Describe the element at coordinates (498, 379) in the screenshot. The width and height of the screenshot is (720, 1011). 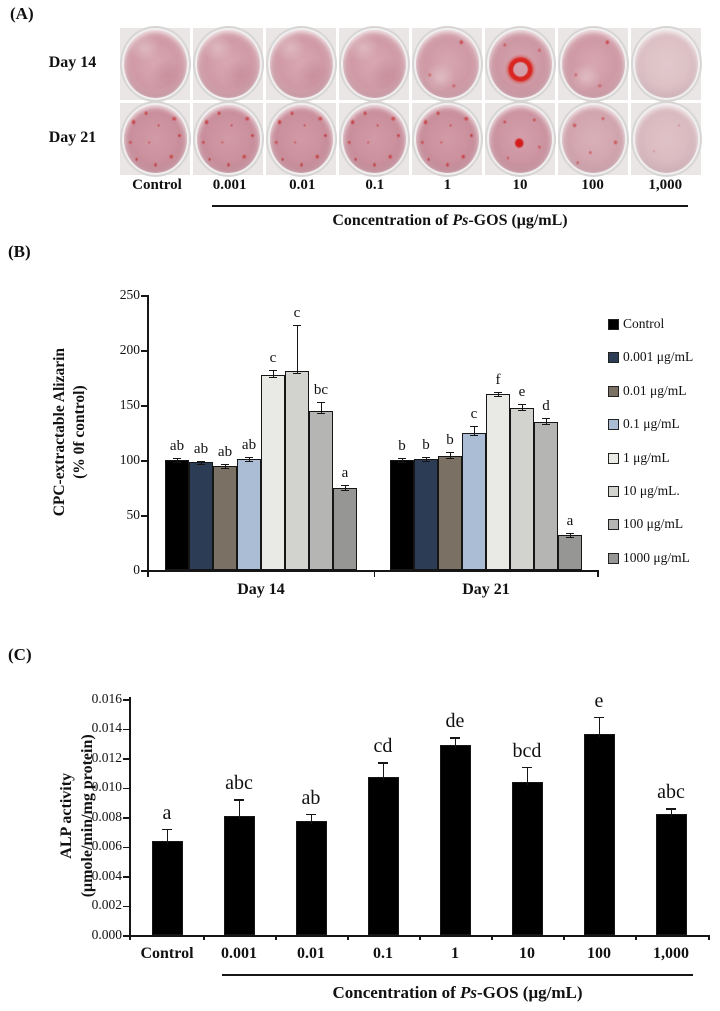
I see `b-sig-letter: f` at that location.